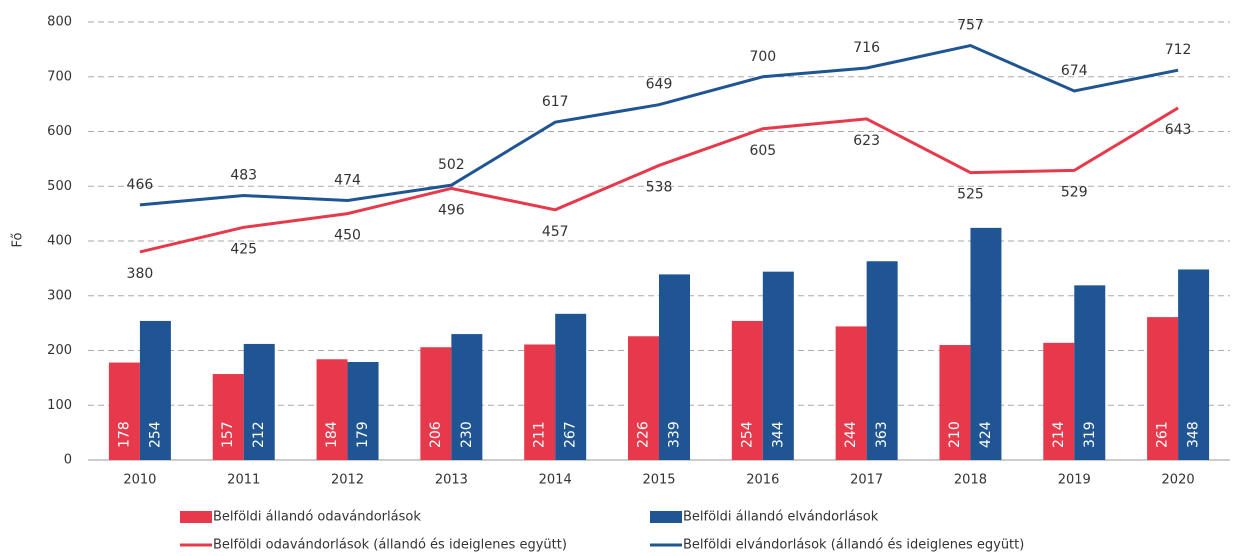 This screenshot has height=556, width=1236. What do you see at coordinates (540, 434) in the screenshot?
I see `bar-value-label: 211` at bounding box center [540, 434].